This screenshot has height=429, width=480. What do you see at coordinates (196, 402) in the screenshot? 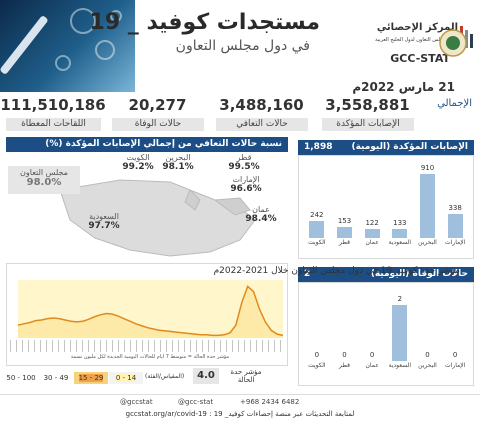
I see `footer-handle: @gcc-stat` at bounding box center [196, 402].